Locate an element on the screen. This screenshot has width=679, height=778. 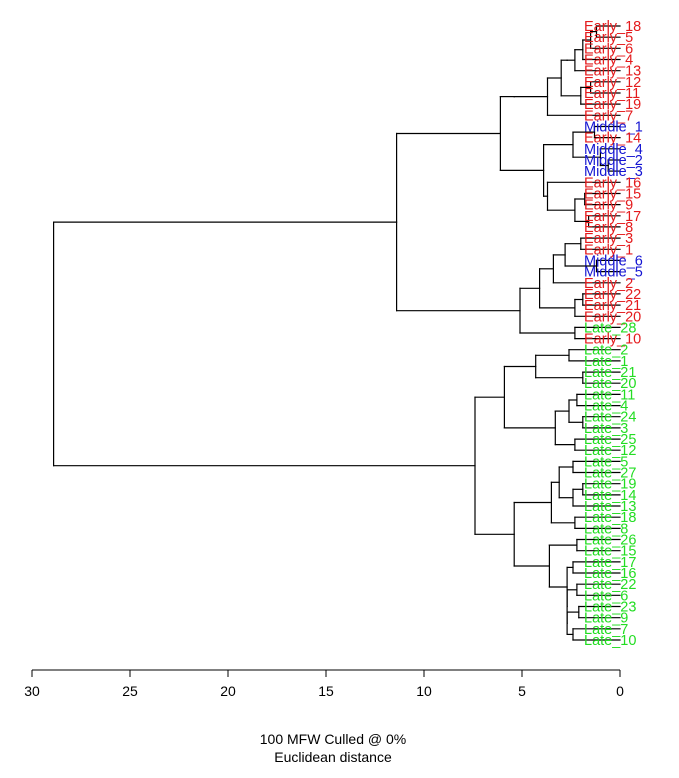
leaf-label-early-22: Early_22 is located at coordinates (612, 295).